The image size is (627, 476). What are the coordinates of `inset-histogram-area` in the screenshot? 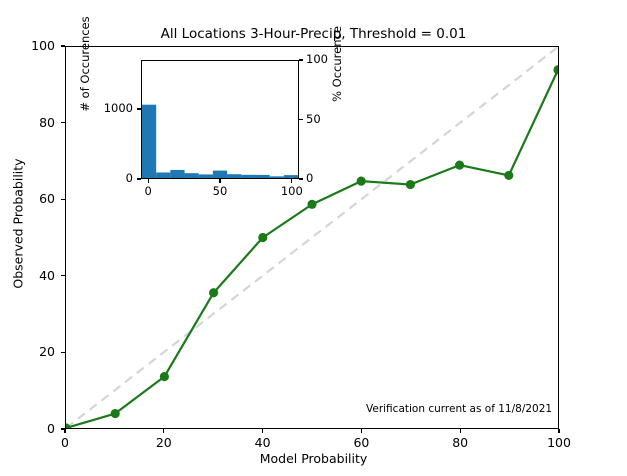 It's located at (220, 119).